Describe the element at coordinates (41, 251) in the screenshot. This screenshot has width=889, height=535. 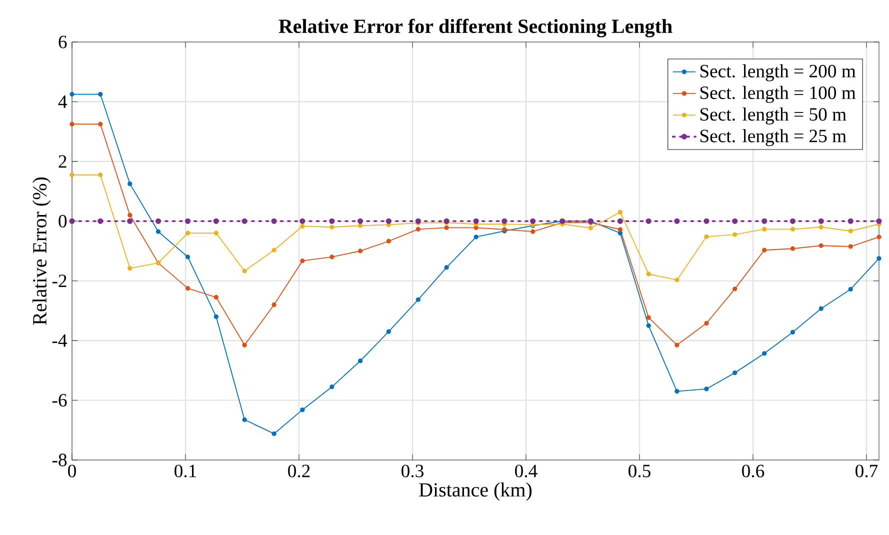
I see `y-axis-title: Relative Error (%)` at that location.